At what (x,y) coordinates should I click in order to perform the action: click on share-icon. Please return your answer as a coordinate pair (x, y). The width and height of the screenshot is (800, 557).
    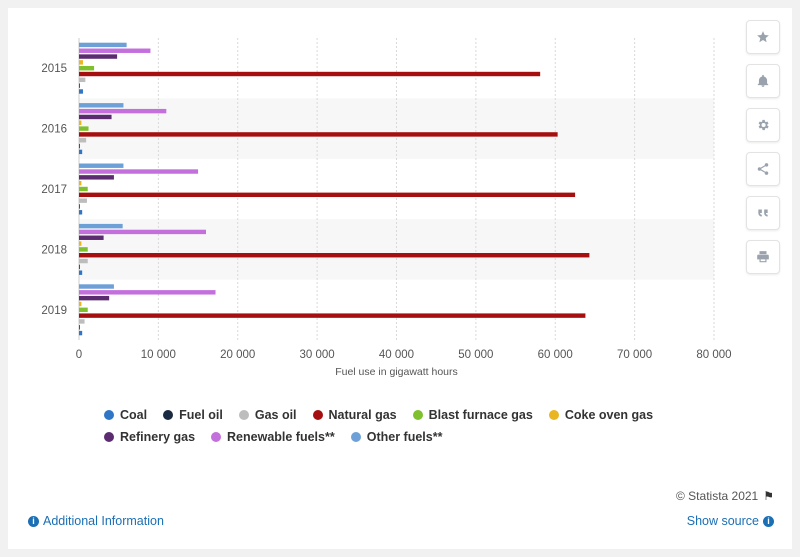
    Looking at the image, I should click on (763, 169).